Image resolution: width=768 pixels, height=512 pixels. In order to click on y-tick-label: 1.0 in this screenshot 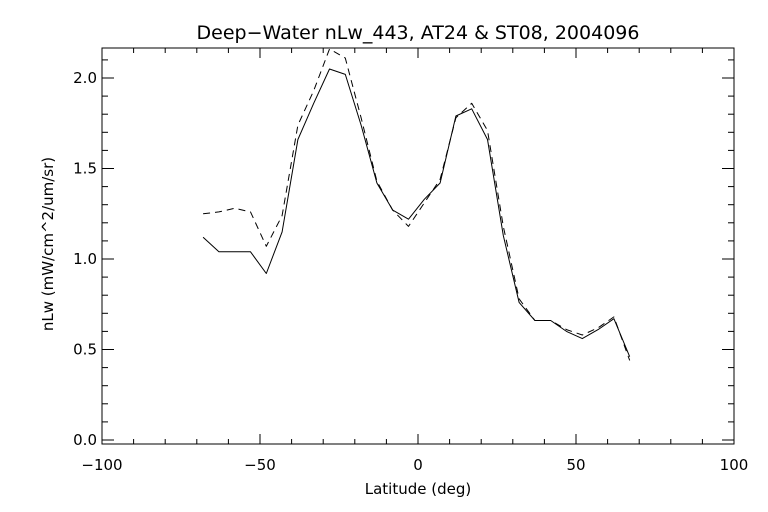, I will do `click(85, 259)`.